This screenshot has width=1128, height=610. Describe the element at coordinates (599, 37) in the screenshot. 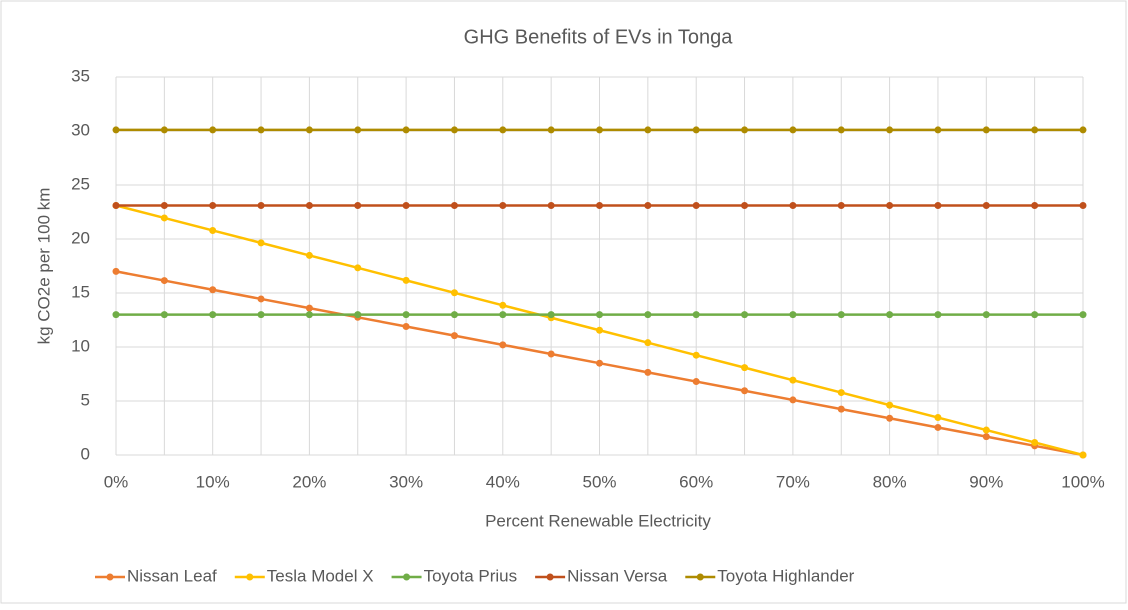

I see `chart-title: GHG Benefits of EVs in Tonga` at that location.